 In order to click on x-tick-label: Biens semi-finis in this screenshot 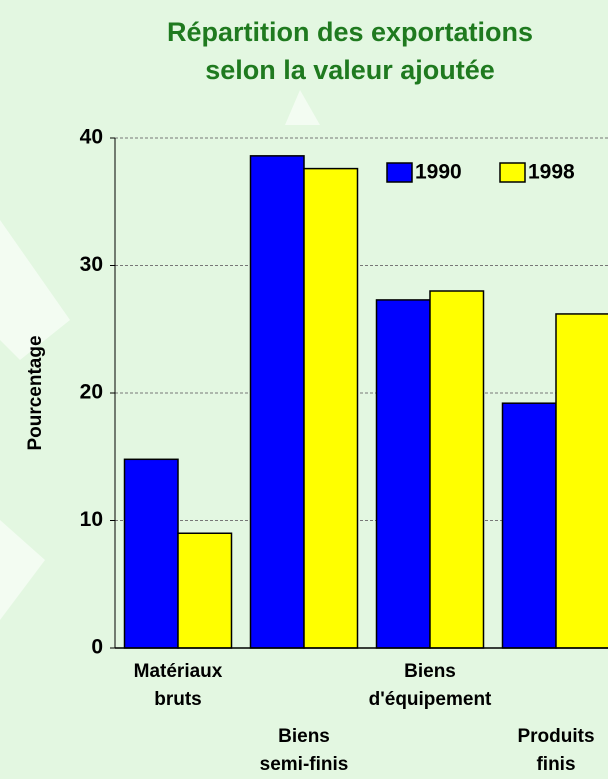, I will do `click(304, 750)`.